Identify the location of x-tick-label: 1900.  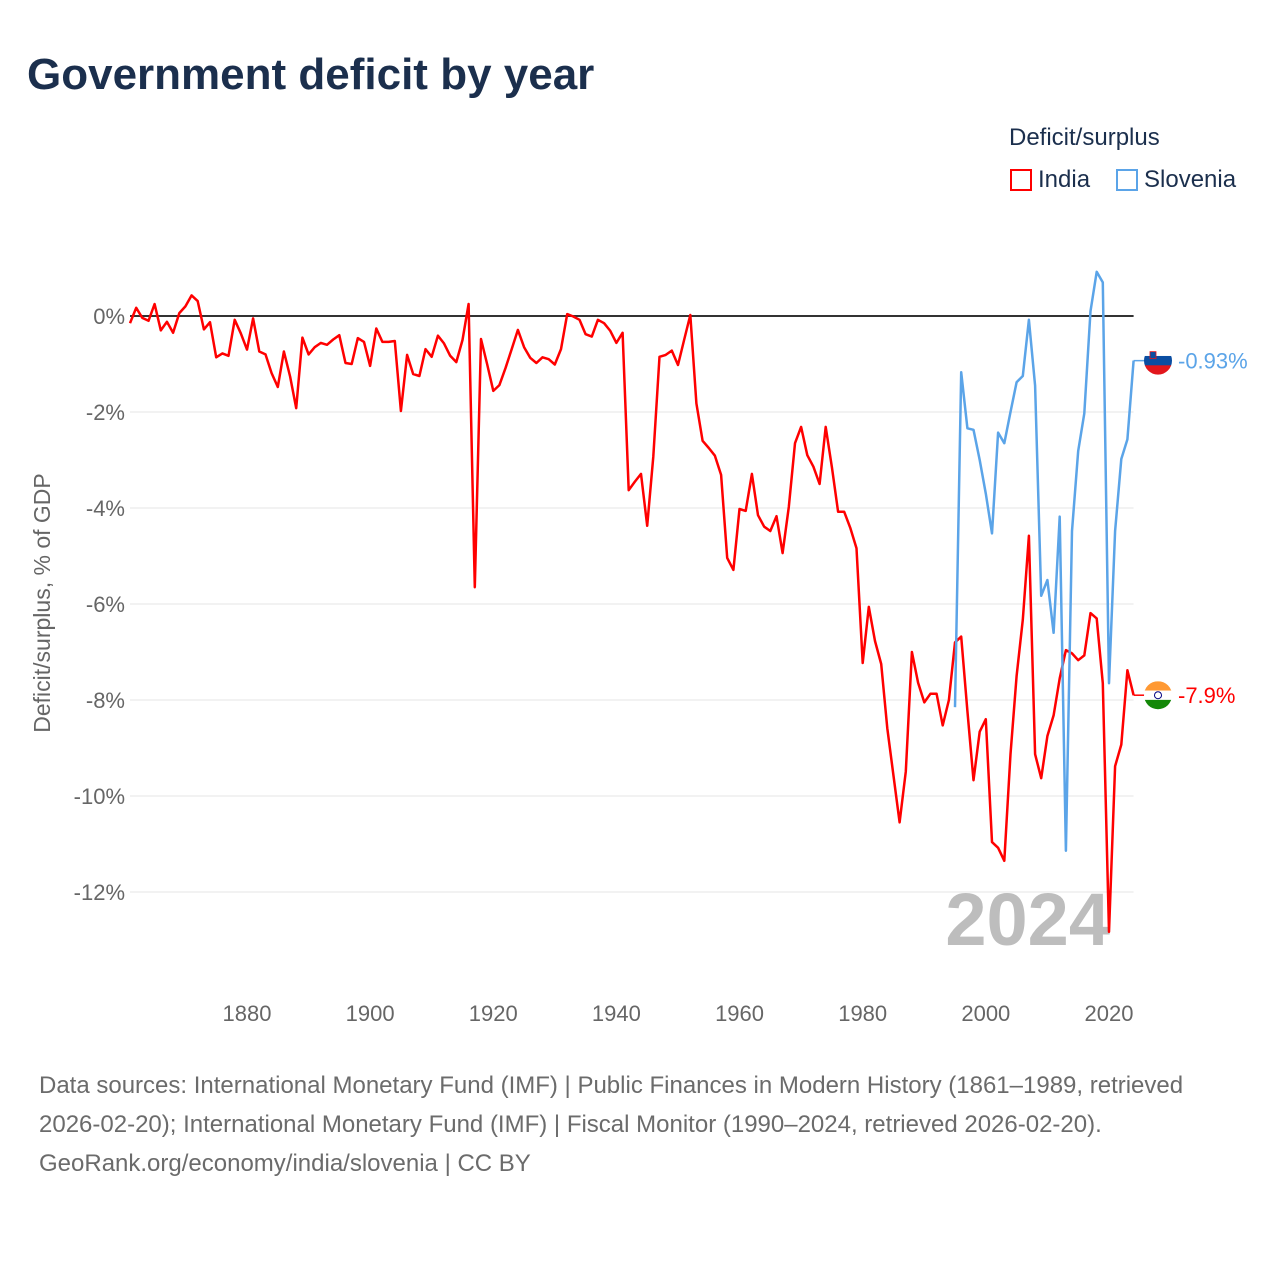
(370, 1013).